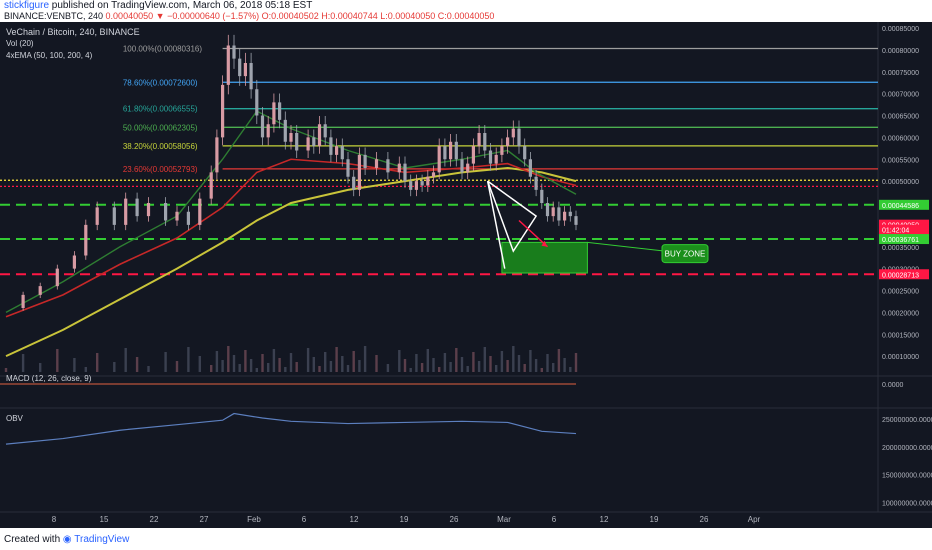 Image resolution: width=932 pixels, height=550 pixels. I want to click on symbol-label: BINANCE:VENBTC, 240, so click(54, 16).